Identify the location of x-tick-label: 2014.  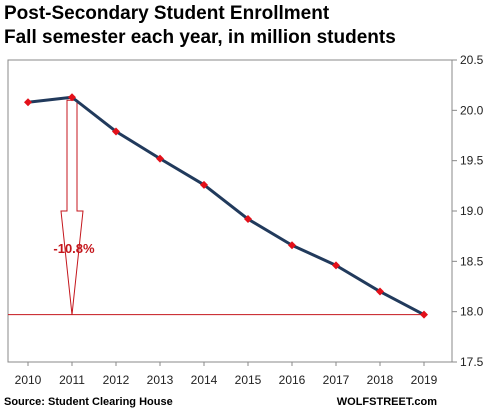
(204, 380).